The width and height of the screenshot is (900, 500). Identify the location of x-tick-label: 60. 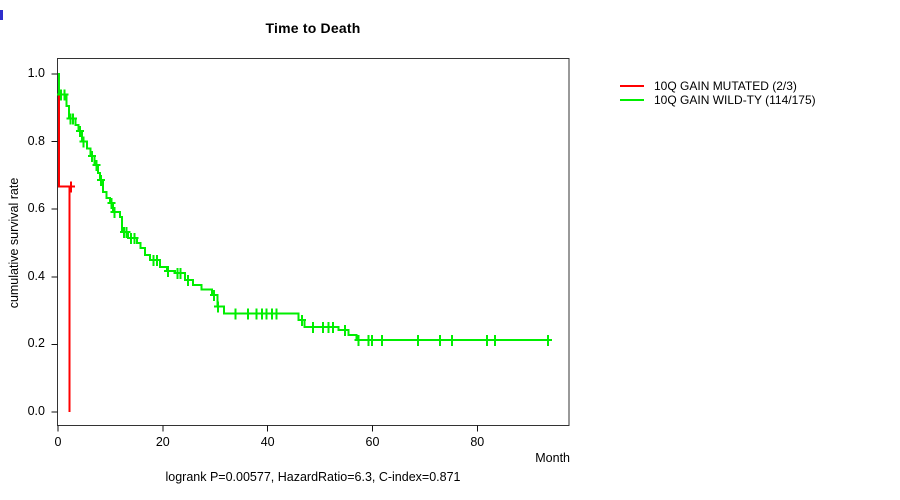
(372, 442).